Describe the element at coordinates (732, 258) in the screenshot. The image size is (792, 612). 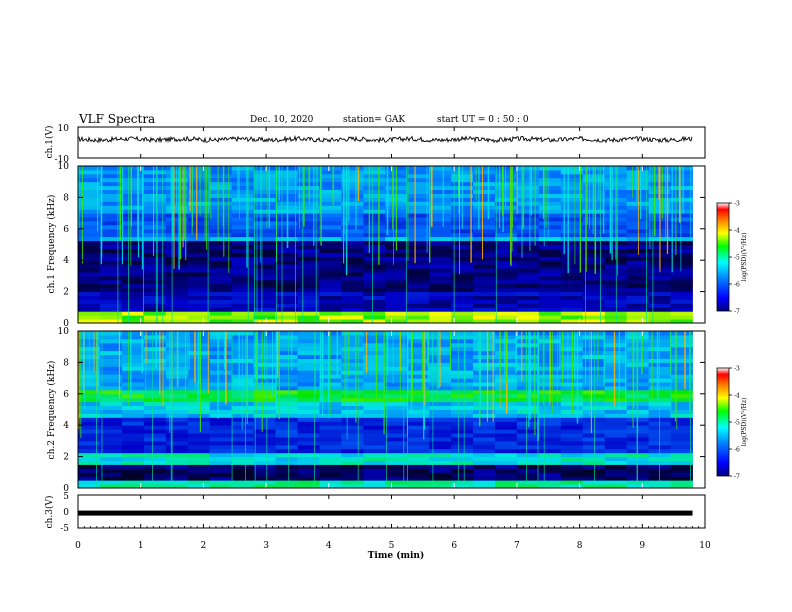
I see `colorbar-1: log(PSD)(V²/Hz) -3-4-5-6-7` at that location.